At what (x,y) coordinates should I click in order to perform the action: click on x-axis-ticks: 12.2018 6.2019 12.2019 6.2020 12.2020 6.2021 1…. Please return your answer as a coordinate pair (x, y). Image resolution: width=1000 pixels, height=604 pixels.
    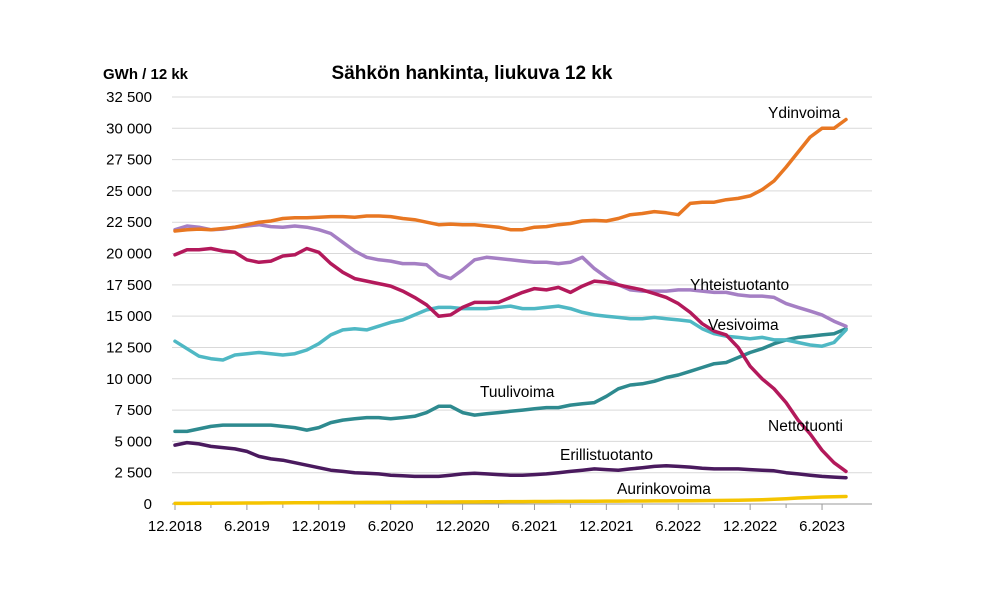
    Looking at the image, I should click on (496, 519).